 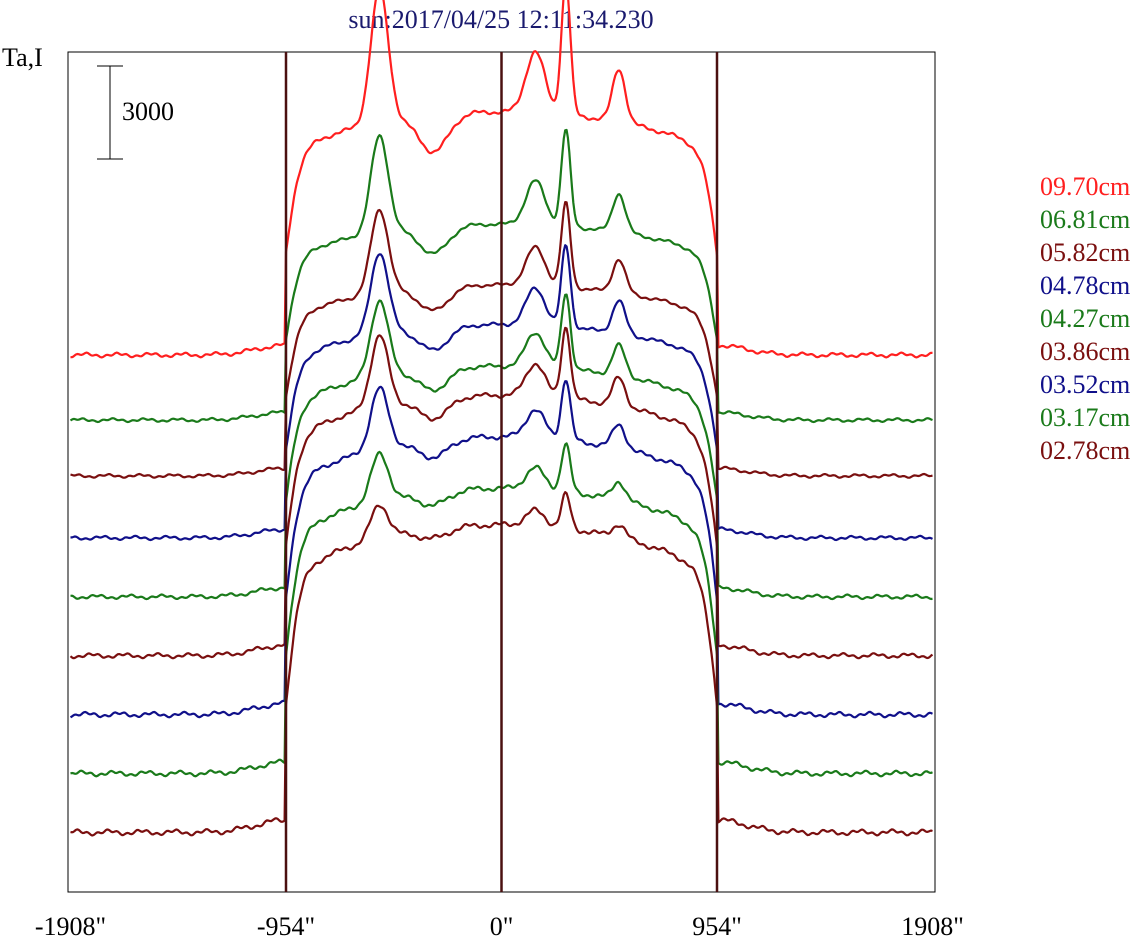 What do you see at coordinates (1085, 186) in the screenshot?
I see `legend-entry: 09.70cm` at bounding box center [1085, 186].